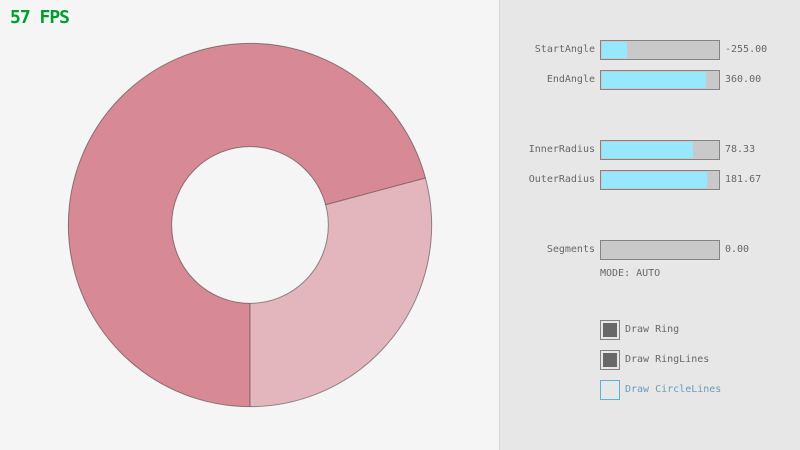 The height and width of the screenshot is (450, 800). I want to click on slider-fill-end-angle, so click(654, 80).